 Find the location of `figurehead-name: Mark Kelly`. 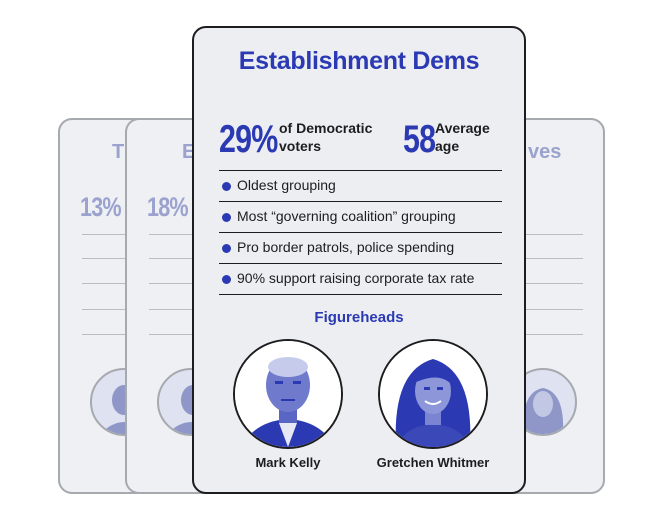

figurehead-name: Mark Kelly is located at coordinates (288, 462).